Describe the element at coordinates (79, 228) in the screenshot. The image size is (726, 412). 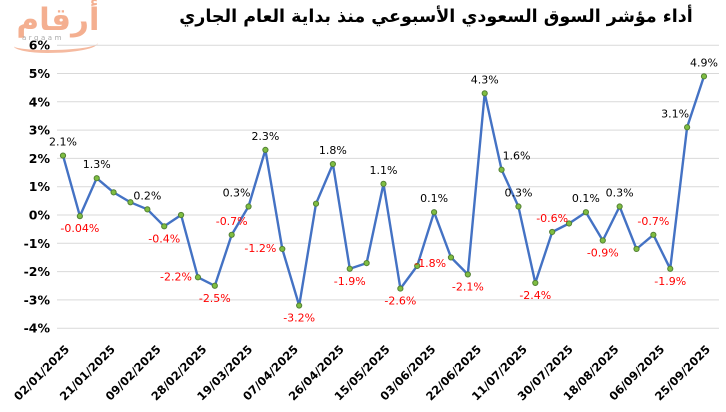
I see `data-point-label: -0.04%` at that location.